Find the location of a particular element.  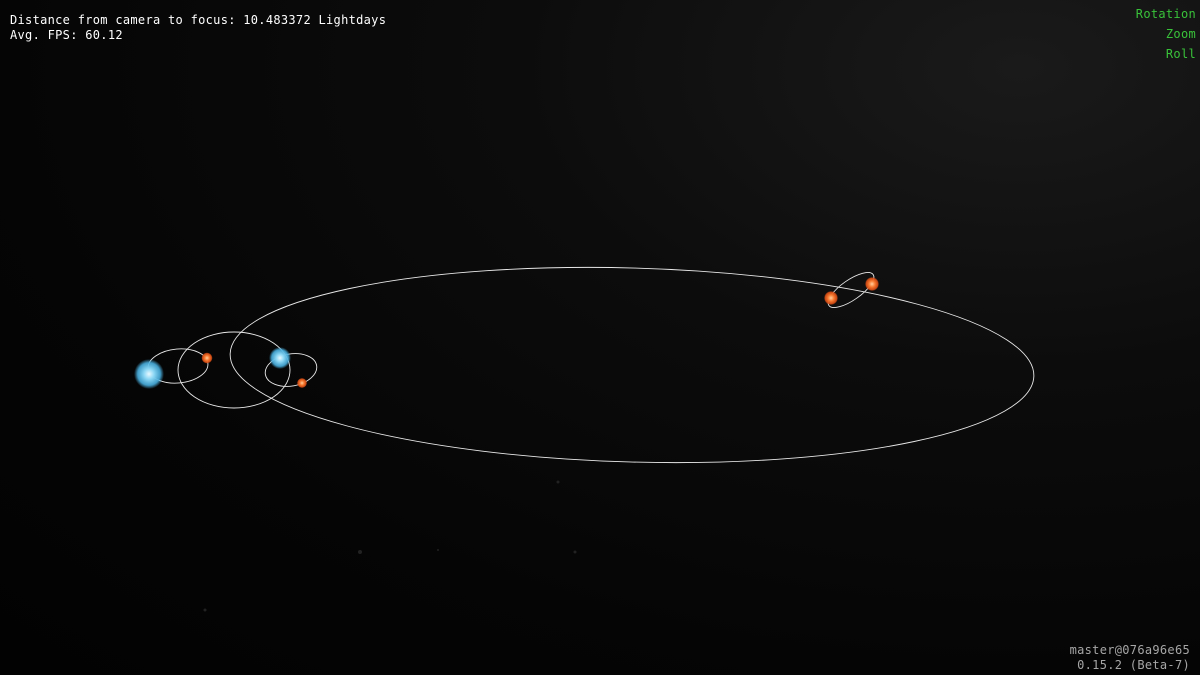

camera-controls: Rotation Zoom Roll is located at coordinates (1166, 34).